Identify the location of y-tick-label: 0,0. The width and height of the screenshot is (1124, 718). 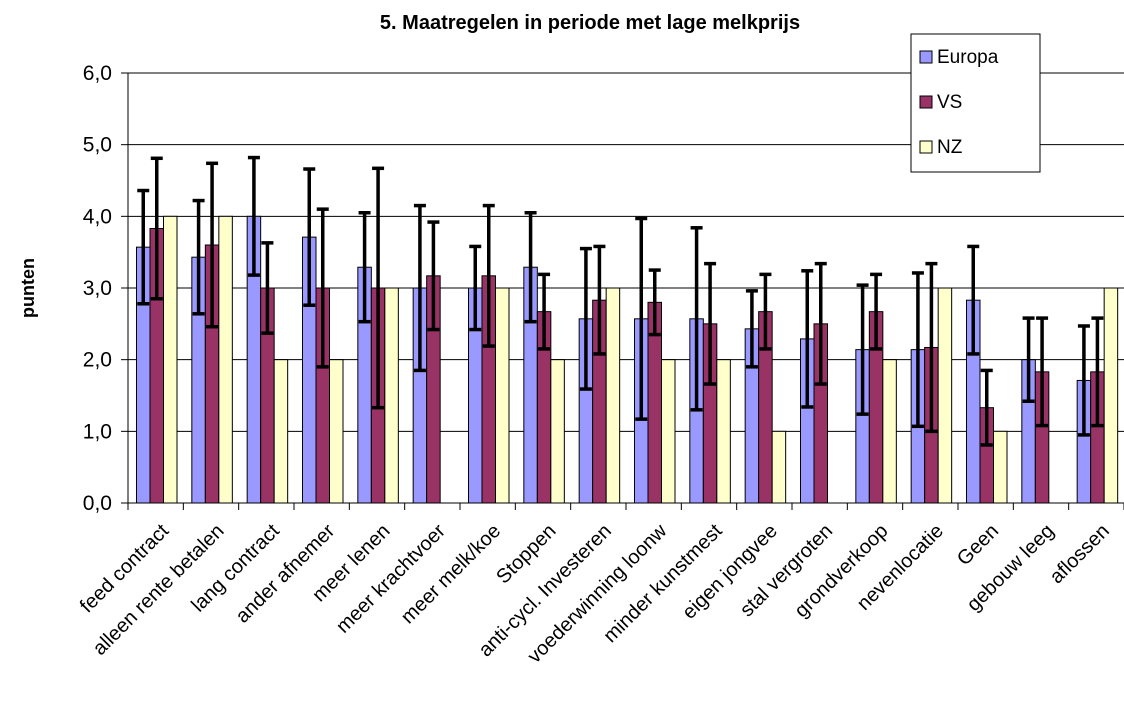
(97, 503).